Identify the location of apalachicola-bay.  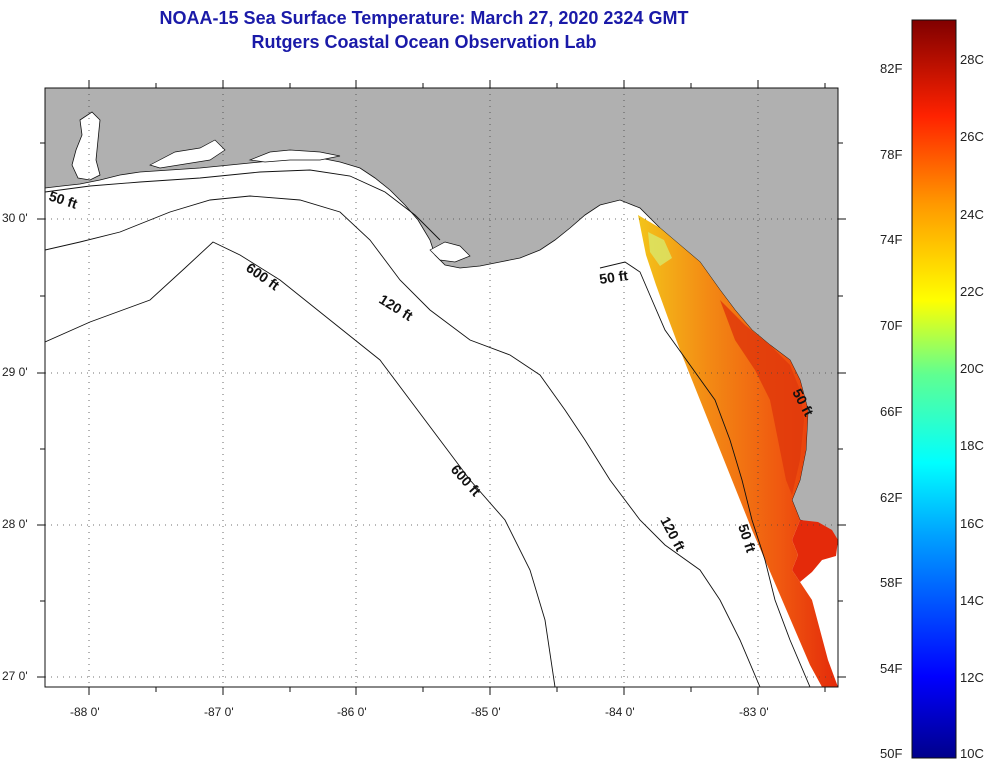
(450, 252).